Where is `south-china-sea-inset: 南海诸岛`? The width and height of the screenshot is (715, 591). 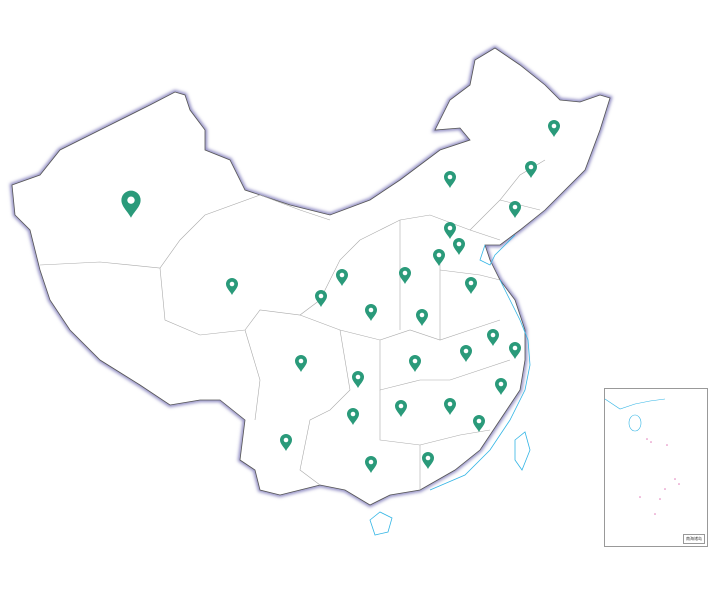
south-china-sea-inset: 南海诸岛 is located at coordinates (656, 467).